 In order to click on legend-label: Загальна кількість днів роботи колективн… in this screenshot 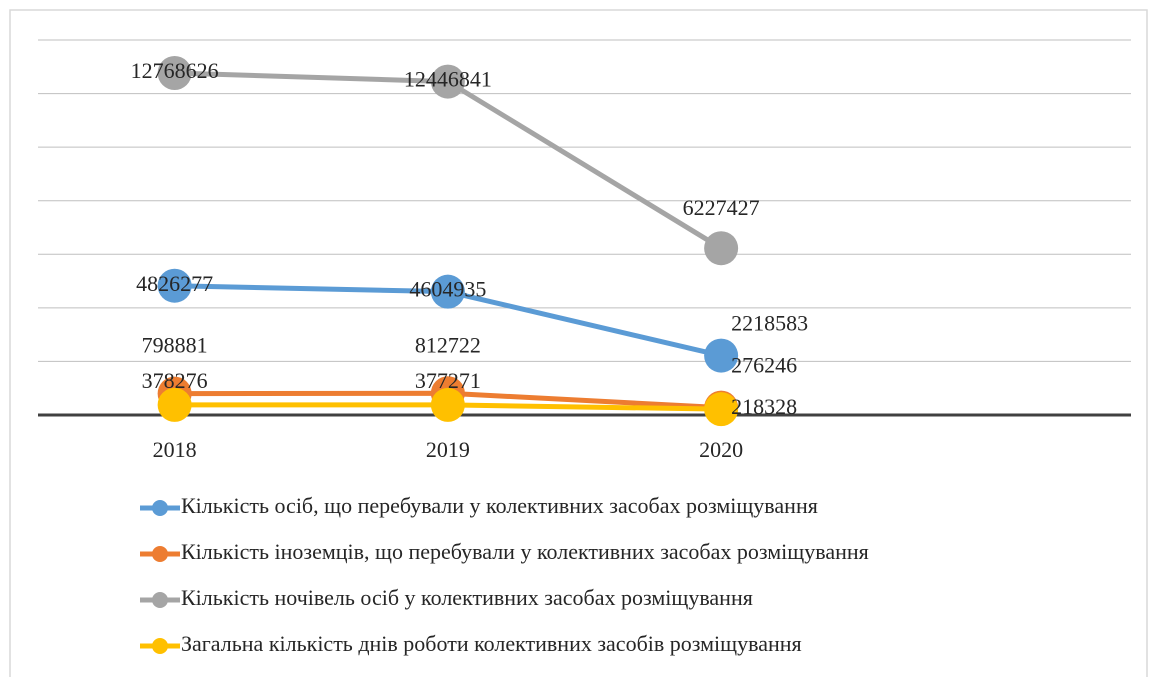, I will do `click(491, 643)`.